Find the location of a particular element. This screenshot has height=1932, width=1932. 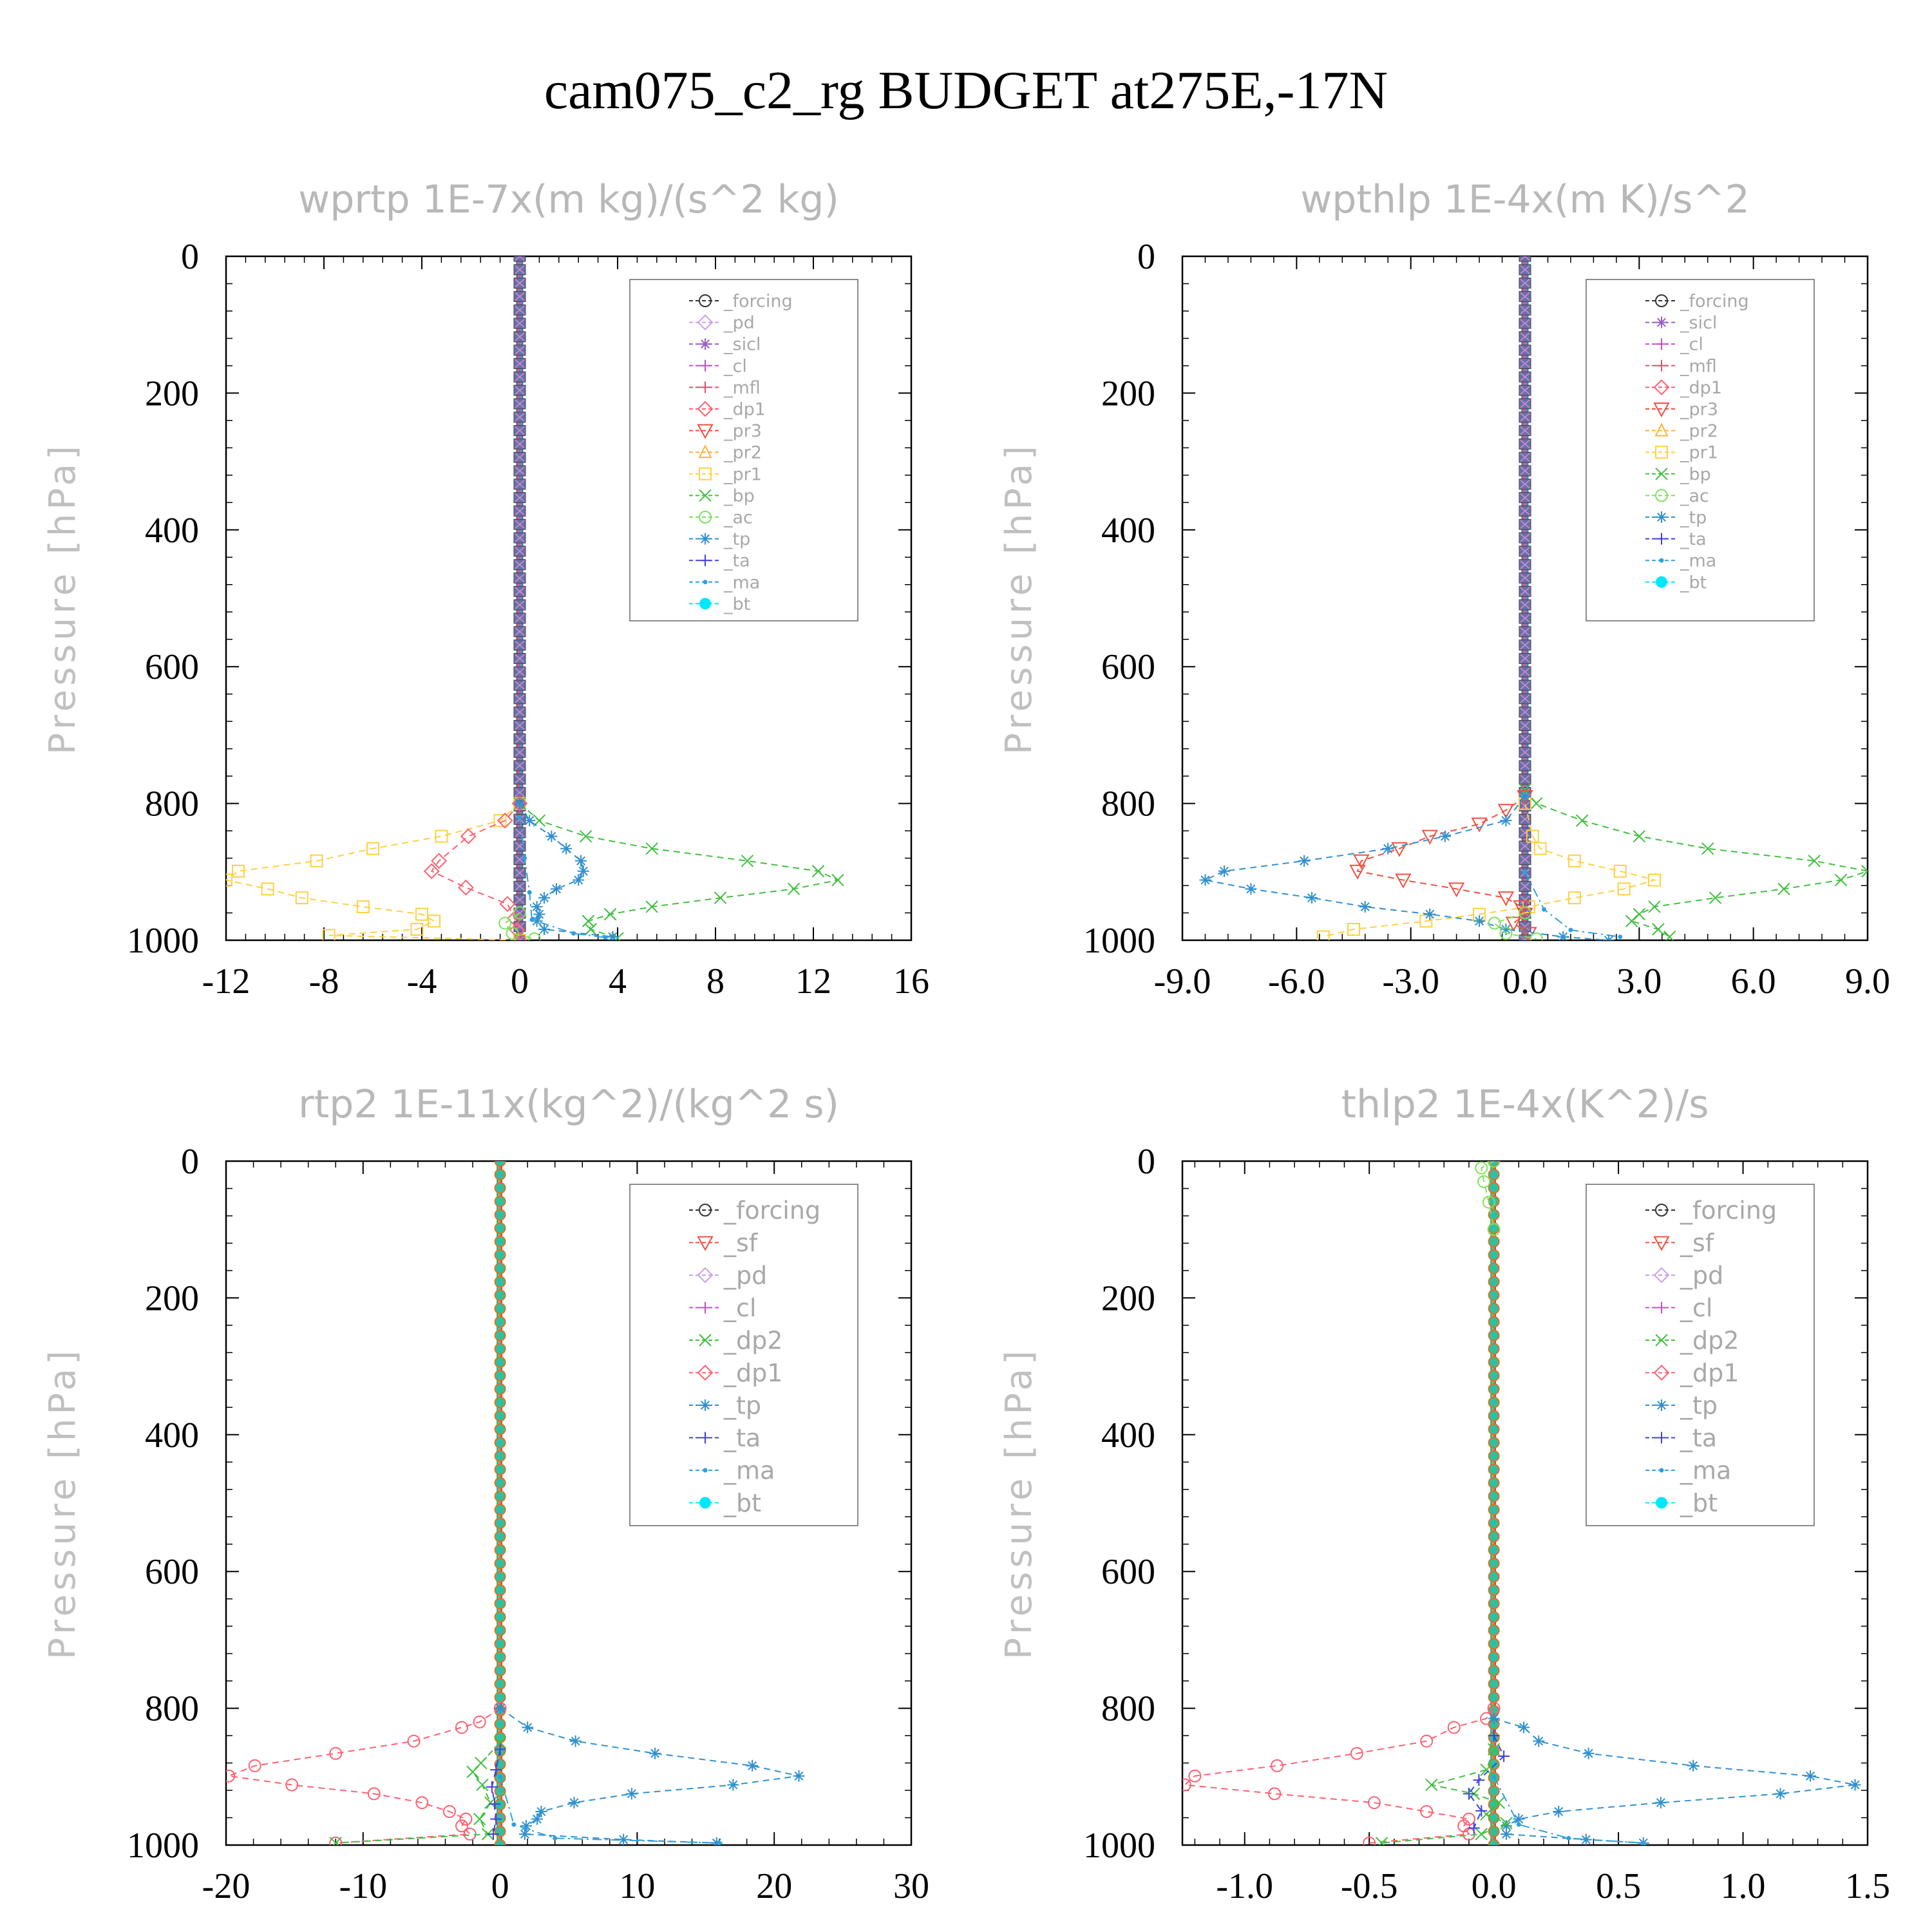

y-tick-label: 0 is located at coordinates (190, 257).